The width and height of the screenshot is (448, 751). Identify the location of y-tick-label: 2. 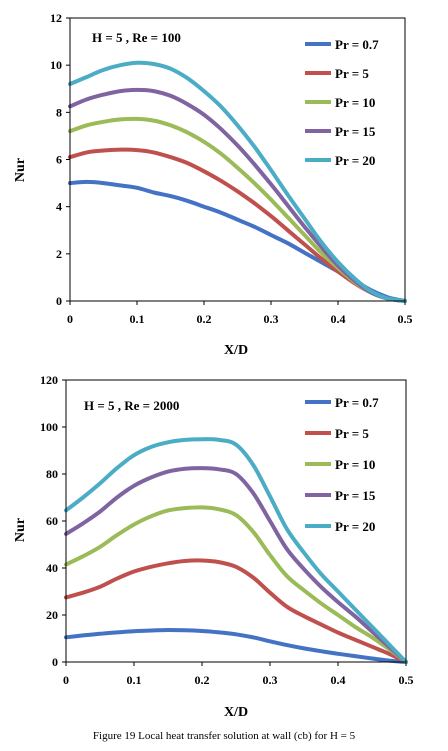
(59, 254).